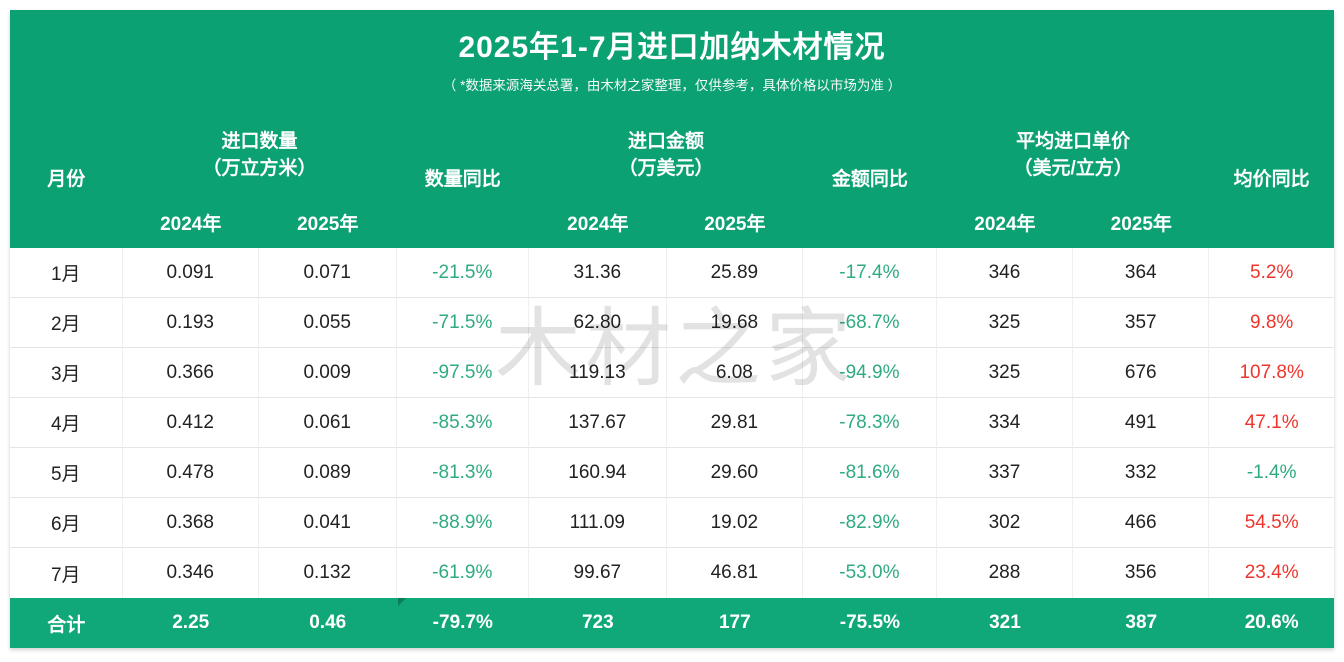  I want to click on table-cell: -53.0%, so click(870, 573).